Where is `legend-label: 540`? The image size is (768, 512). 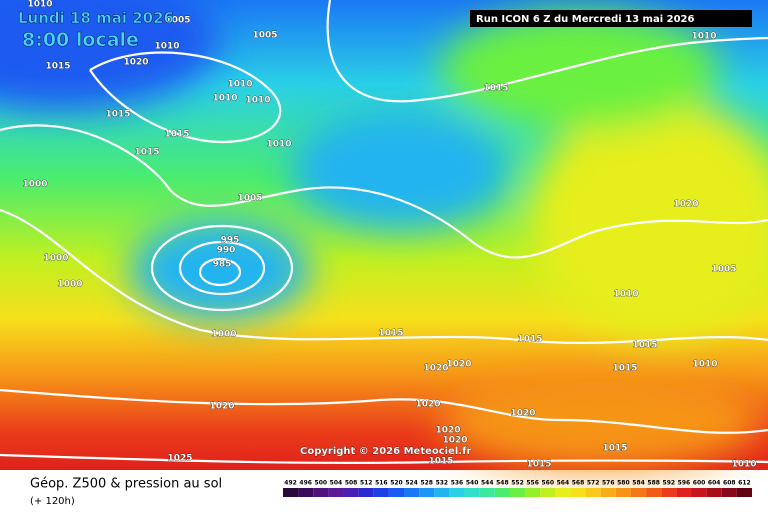 legend-label: 540 is located at coordinates (472, 483).